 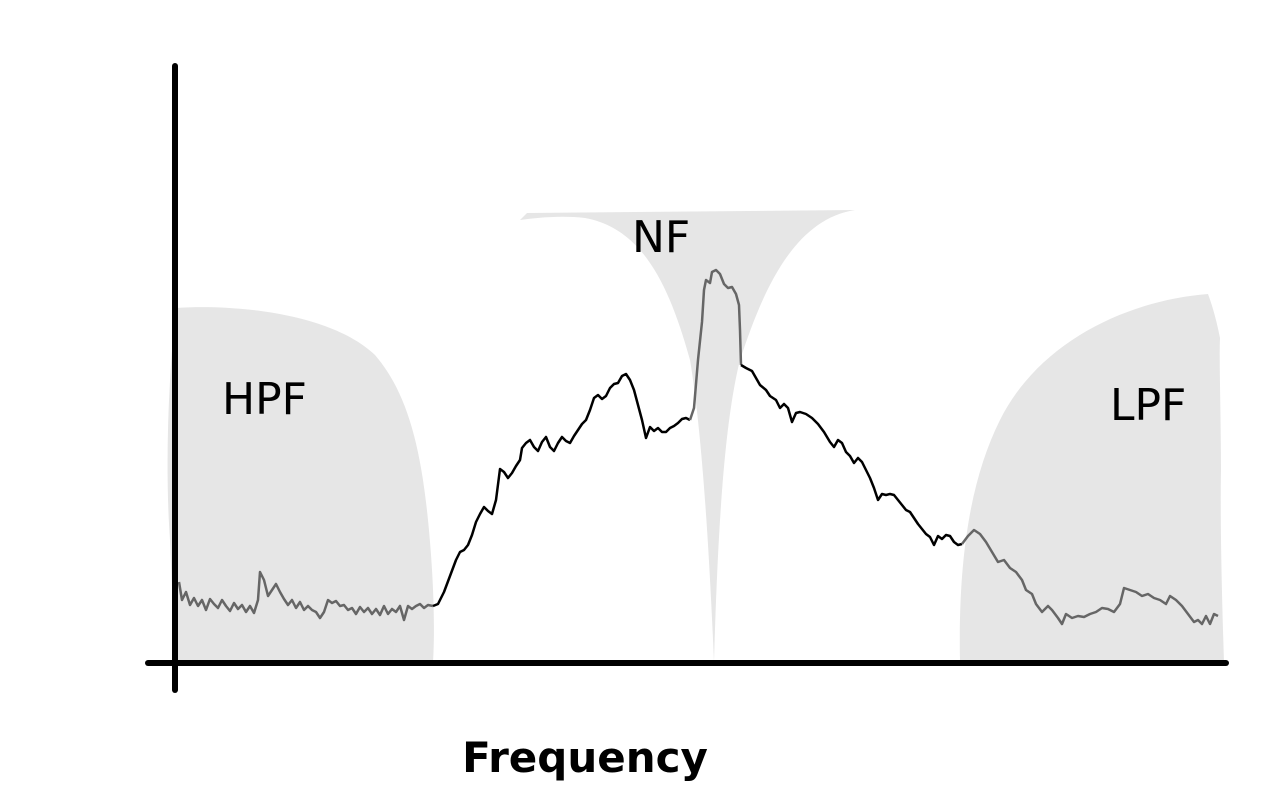 What do you see at coordinates (264, 399) in the screenshot?
I see `hpf-label: HPF` at bounding box center [264, 399].